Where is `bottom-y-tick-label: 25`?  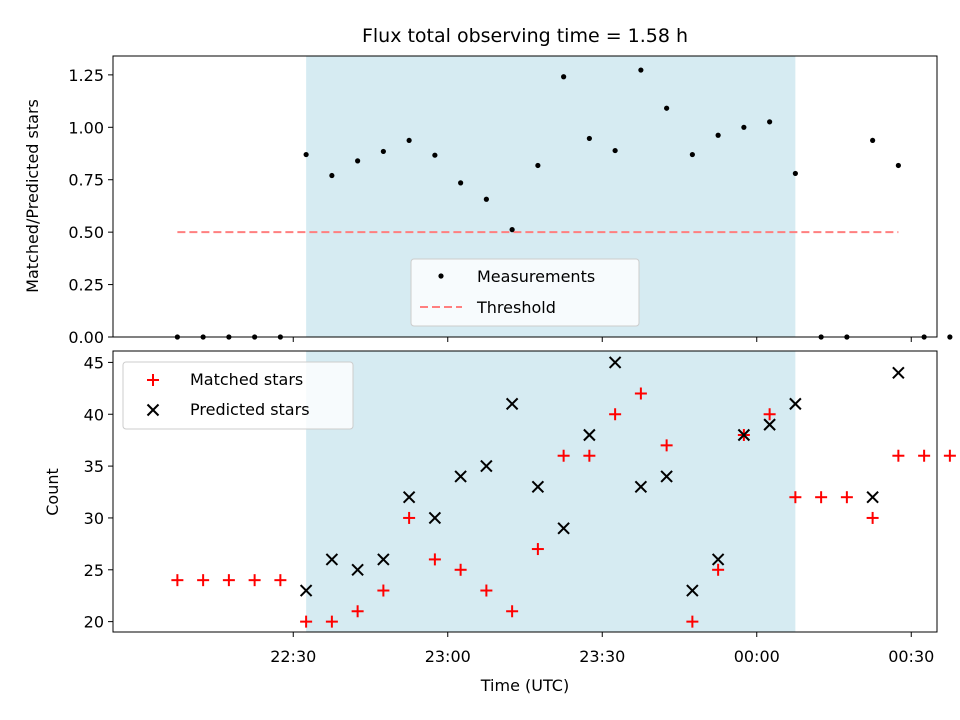 bottom-y-tick-label: 25 is located at coordinates (94, 570).